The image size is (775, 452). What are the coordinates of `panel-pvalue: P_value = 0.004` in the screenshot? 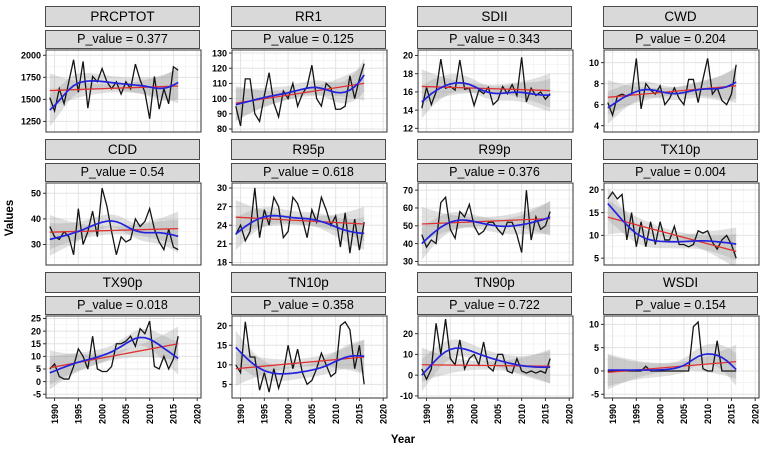 It's located at (680, 172).